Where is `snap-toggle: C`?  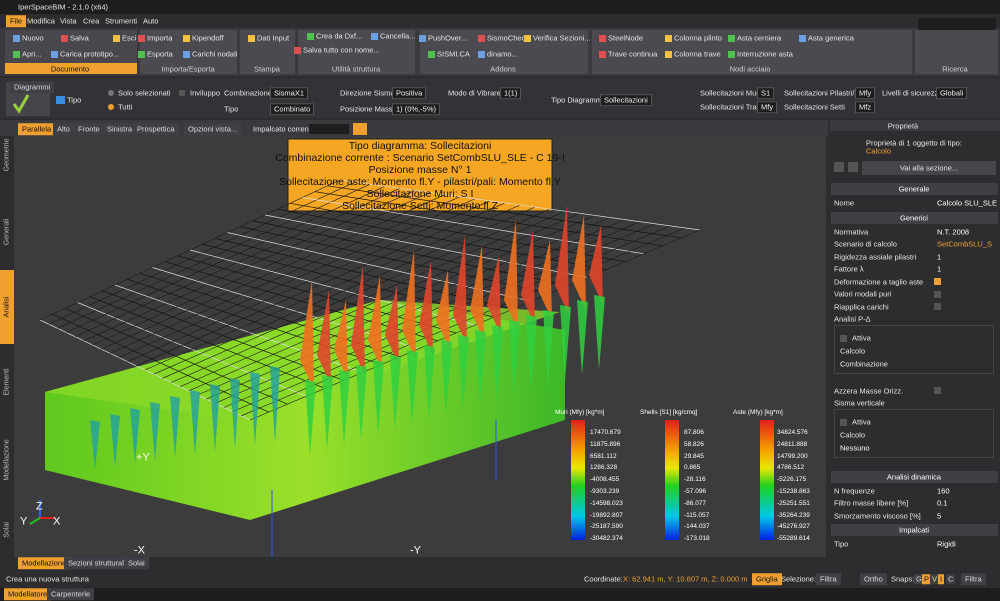 snap-toggle: C is located at coordinates (951, 579).